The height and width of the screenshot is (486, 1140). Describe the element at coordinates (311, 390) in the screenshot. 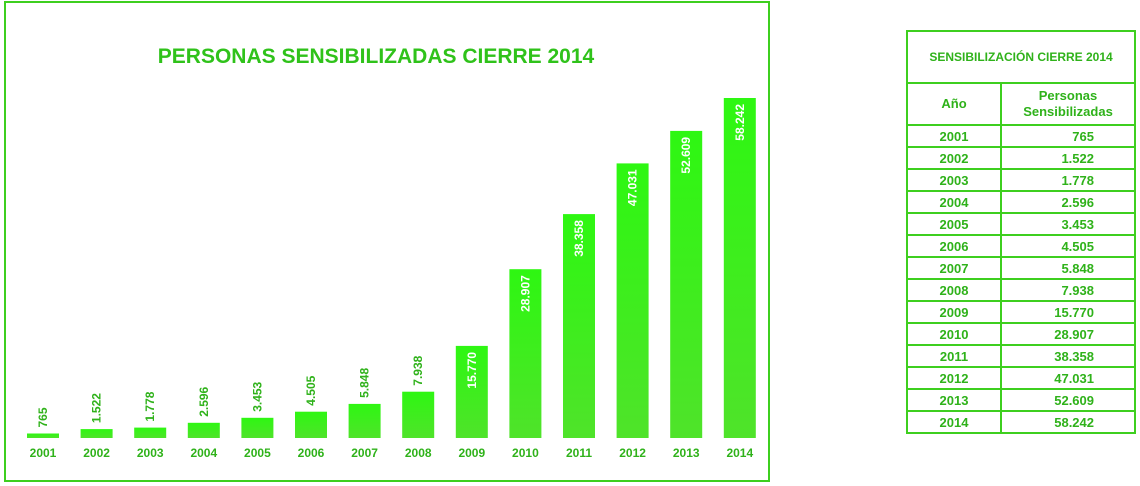

I see `bar-value-label: 4.505` at that location.